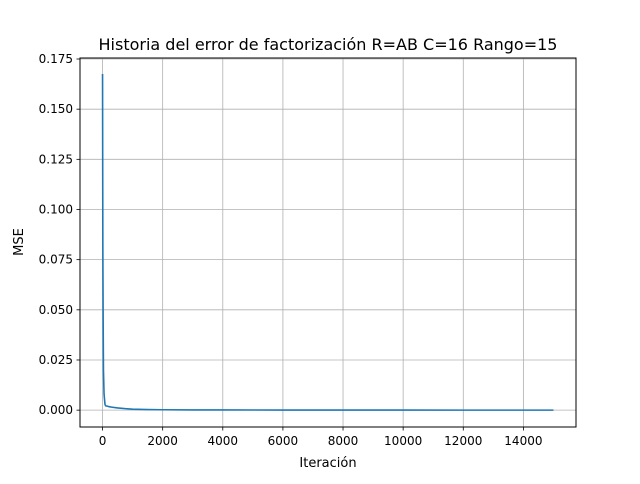 The height and width of the screenshot is (484, 640). What do you see at coordinates (56, 410) in the screenshot?
I see `y-tick-label: 0.000` at bounding box center [56, 410].